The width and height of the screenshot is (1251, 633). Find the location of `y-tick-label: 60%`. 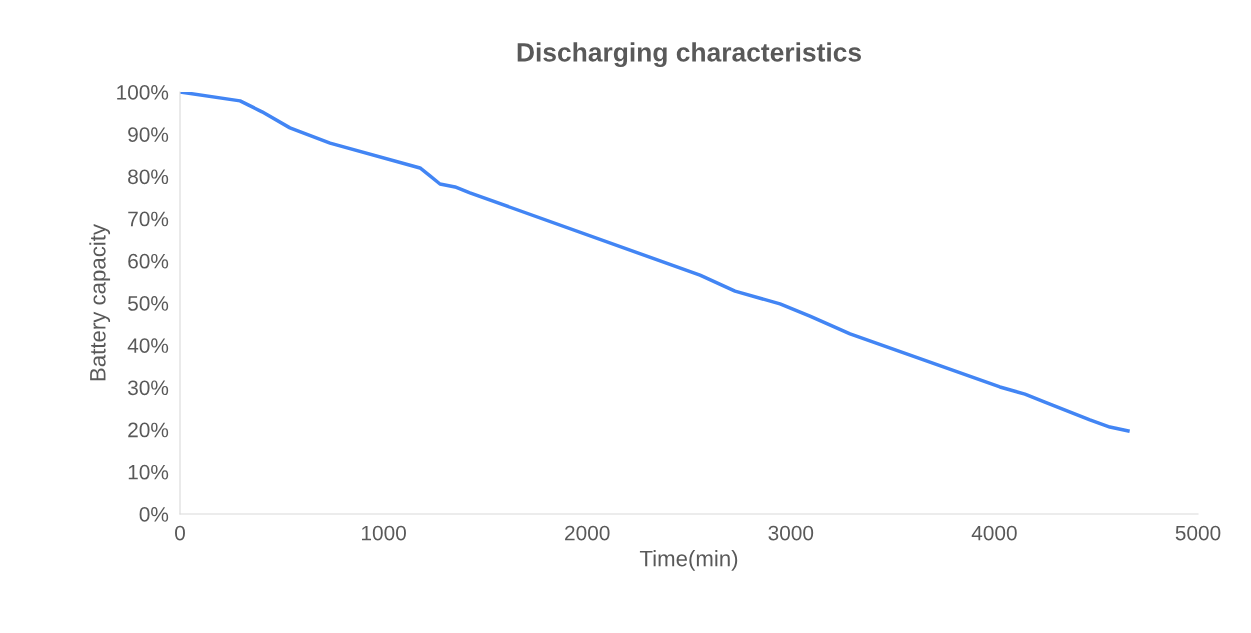

y-tick-label: 60% is located at coordinates (148, 261).